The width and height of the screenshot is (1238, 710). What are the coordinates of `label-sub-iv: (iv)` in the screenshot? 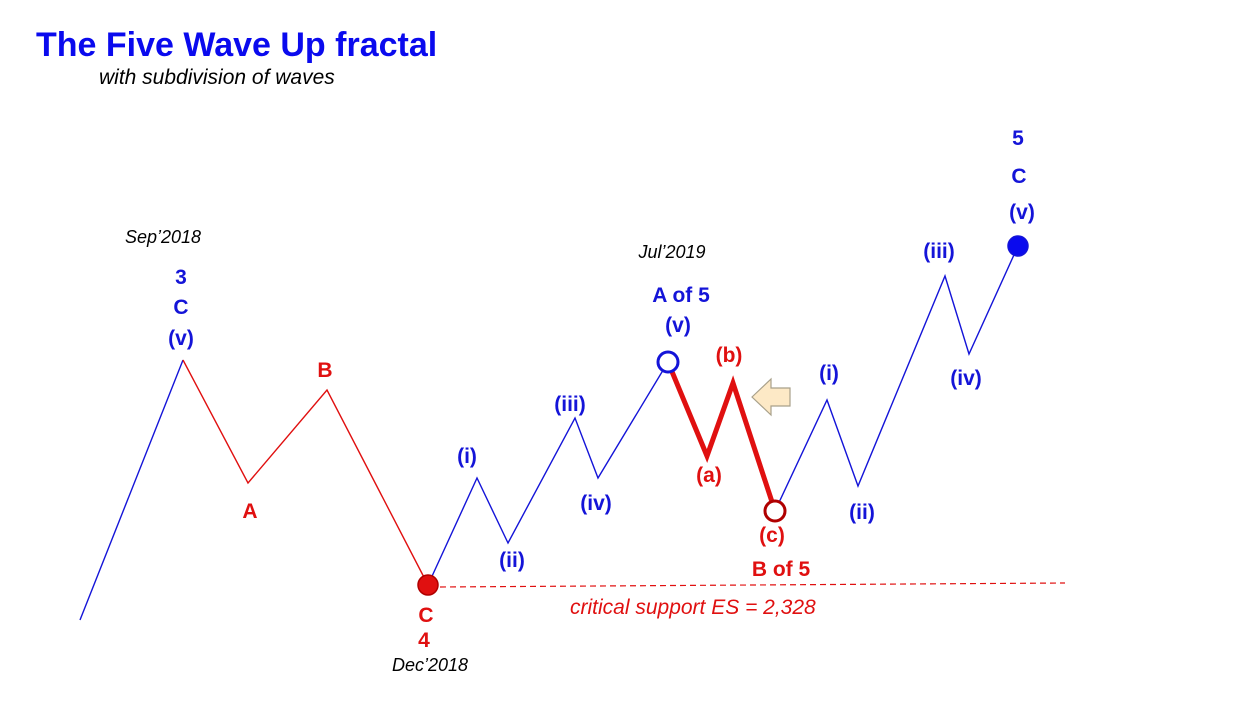 It's located at (596, 503).